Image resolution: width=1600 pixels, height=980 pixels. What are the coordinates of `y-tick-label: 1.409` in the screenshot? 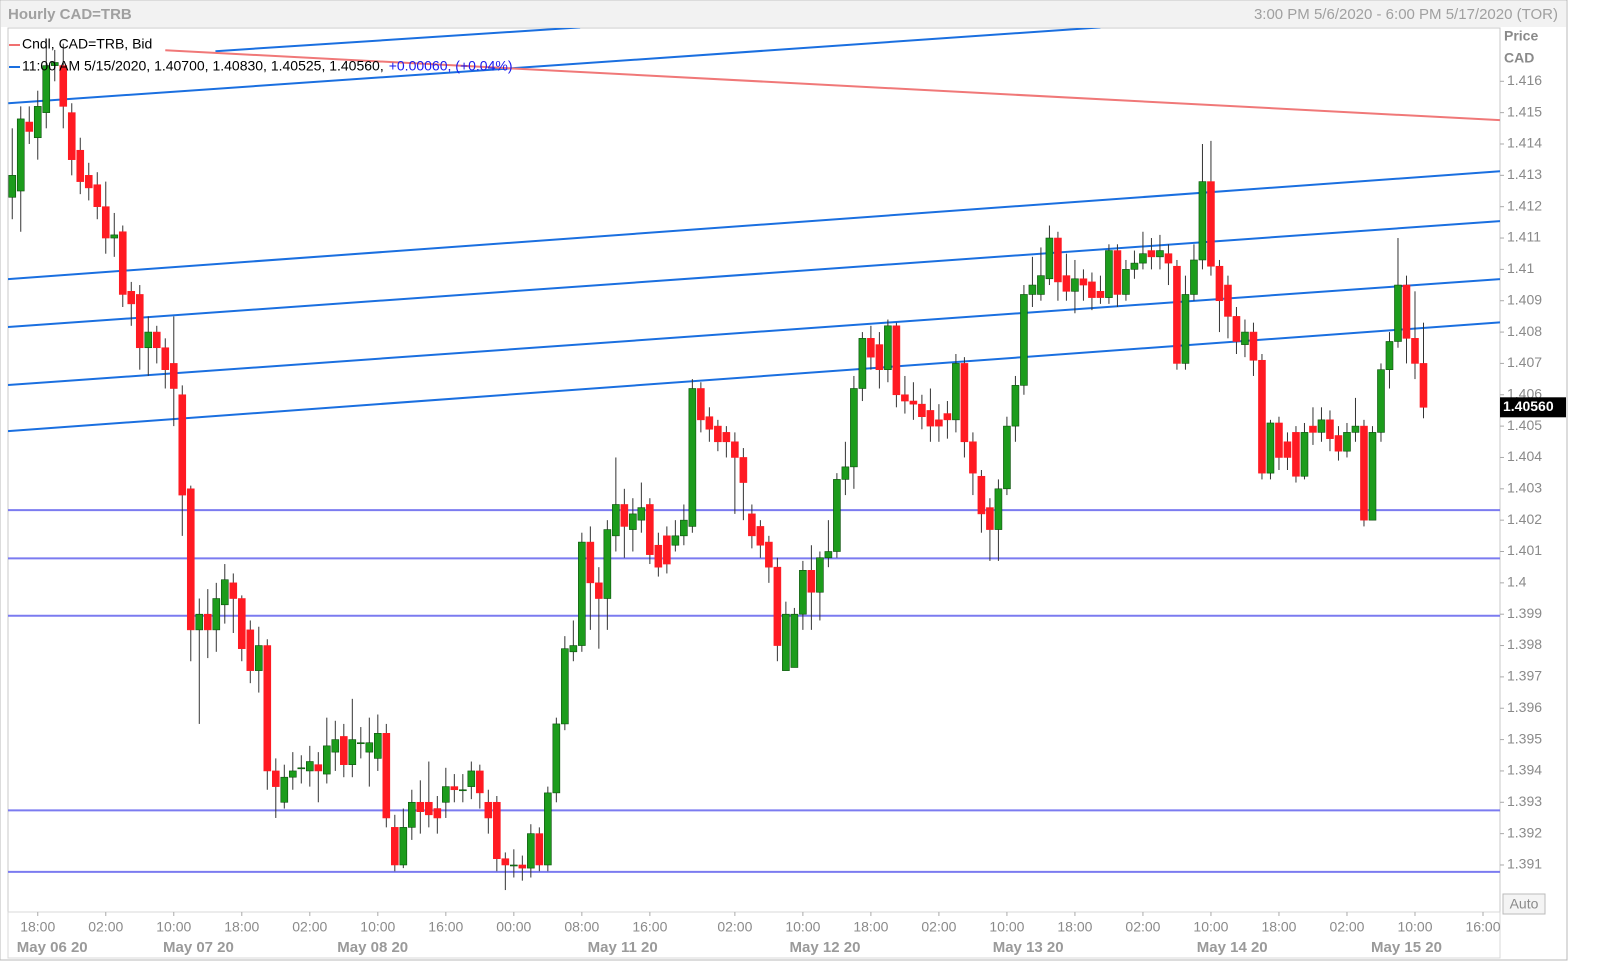 It's located at (1524, 299).